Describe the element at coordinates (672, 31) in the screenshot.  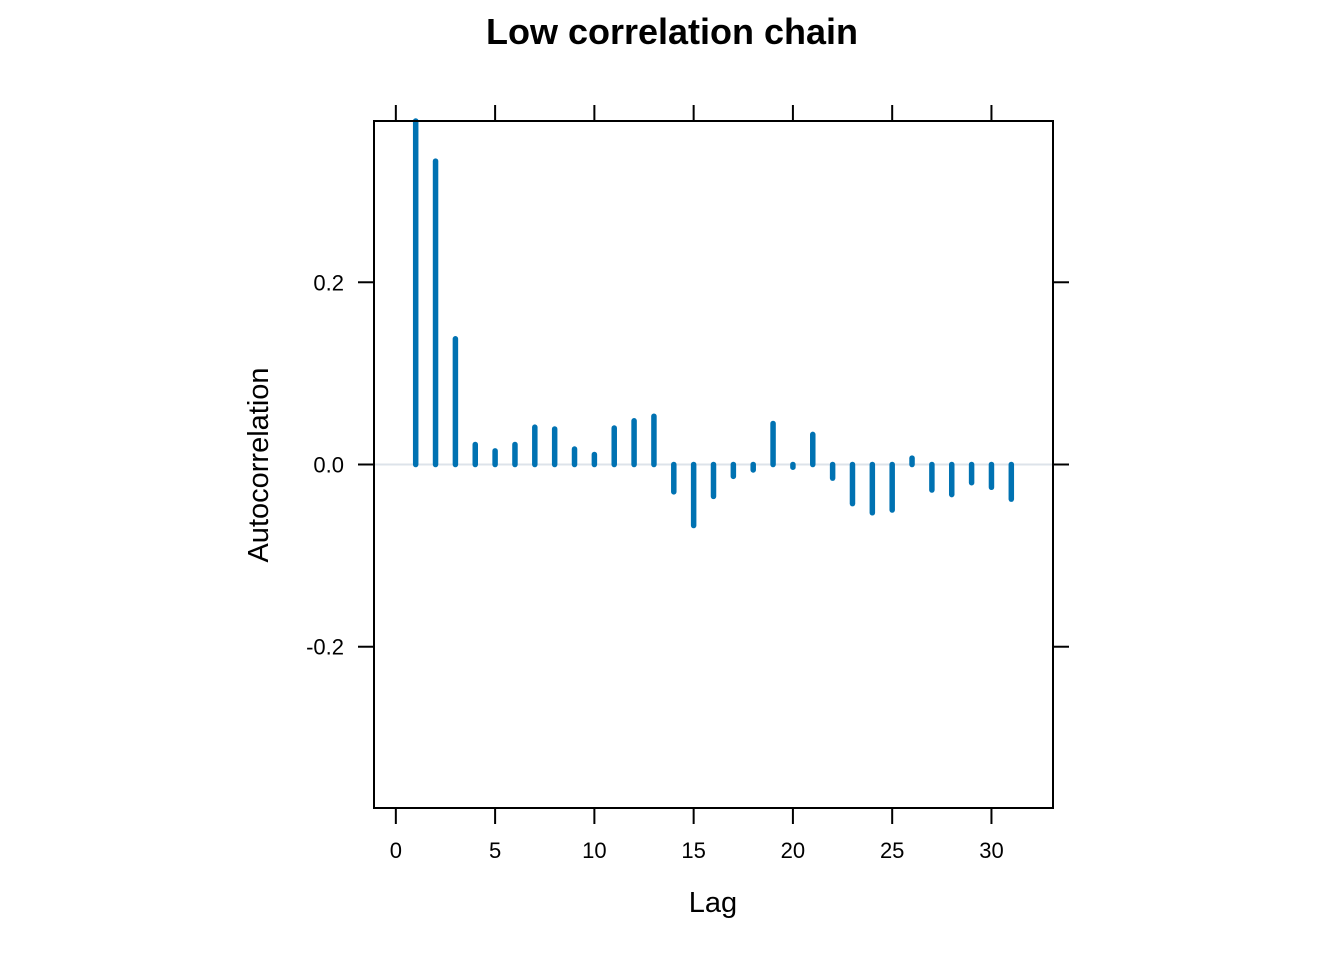
I see `chart-title: Low correlation chain` at that location.